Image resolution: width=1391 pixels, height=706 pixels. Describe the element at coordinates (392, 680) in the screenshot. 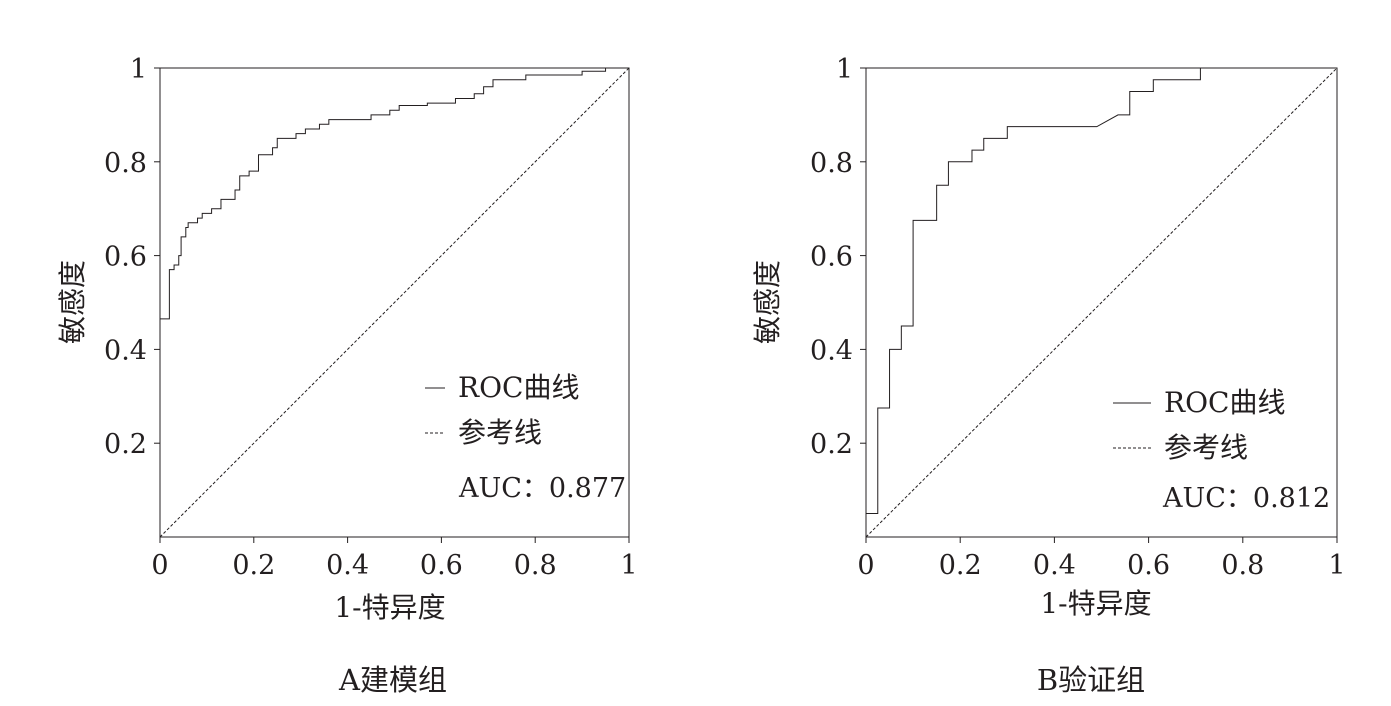

I see `chart-caption: A建模组` at that location.